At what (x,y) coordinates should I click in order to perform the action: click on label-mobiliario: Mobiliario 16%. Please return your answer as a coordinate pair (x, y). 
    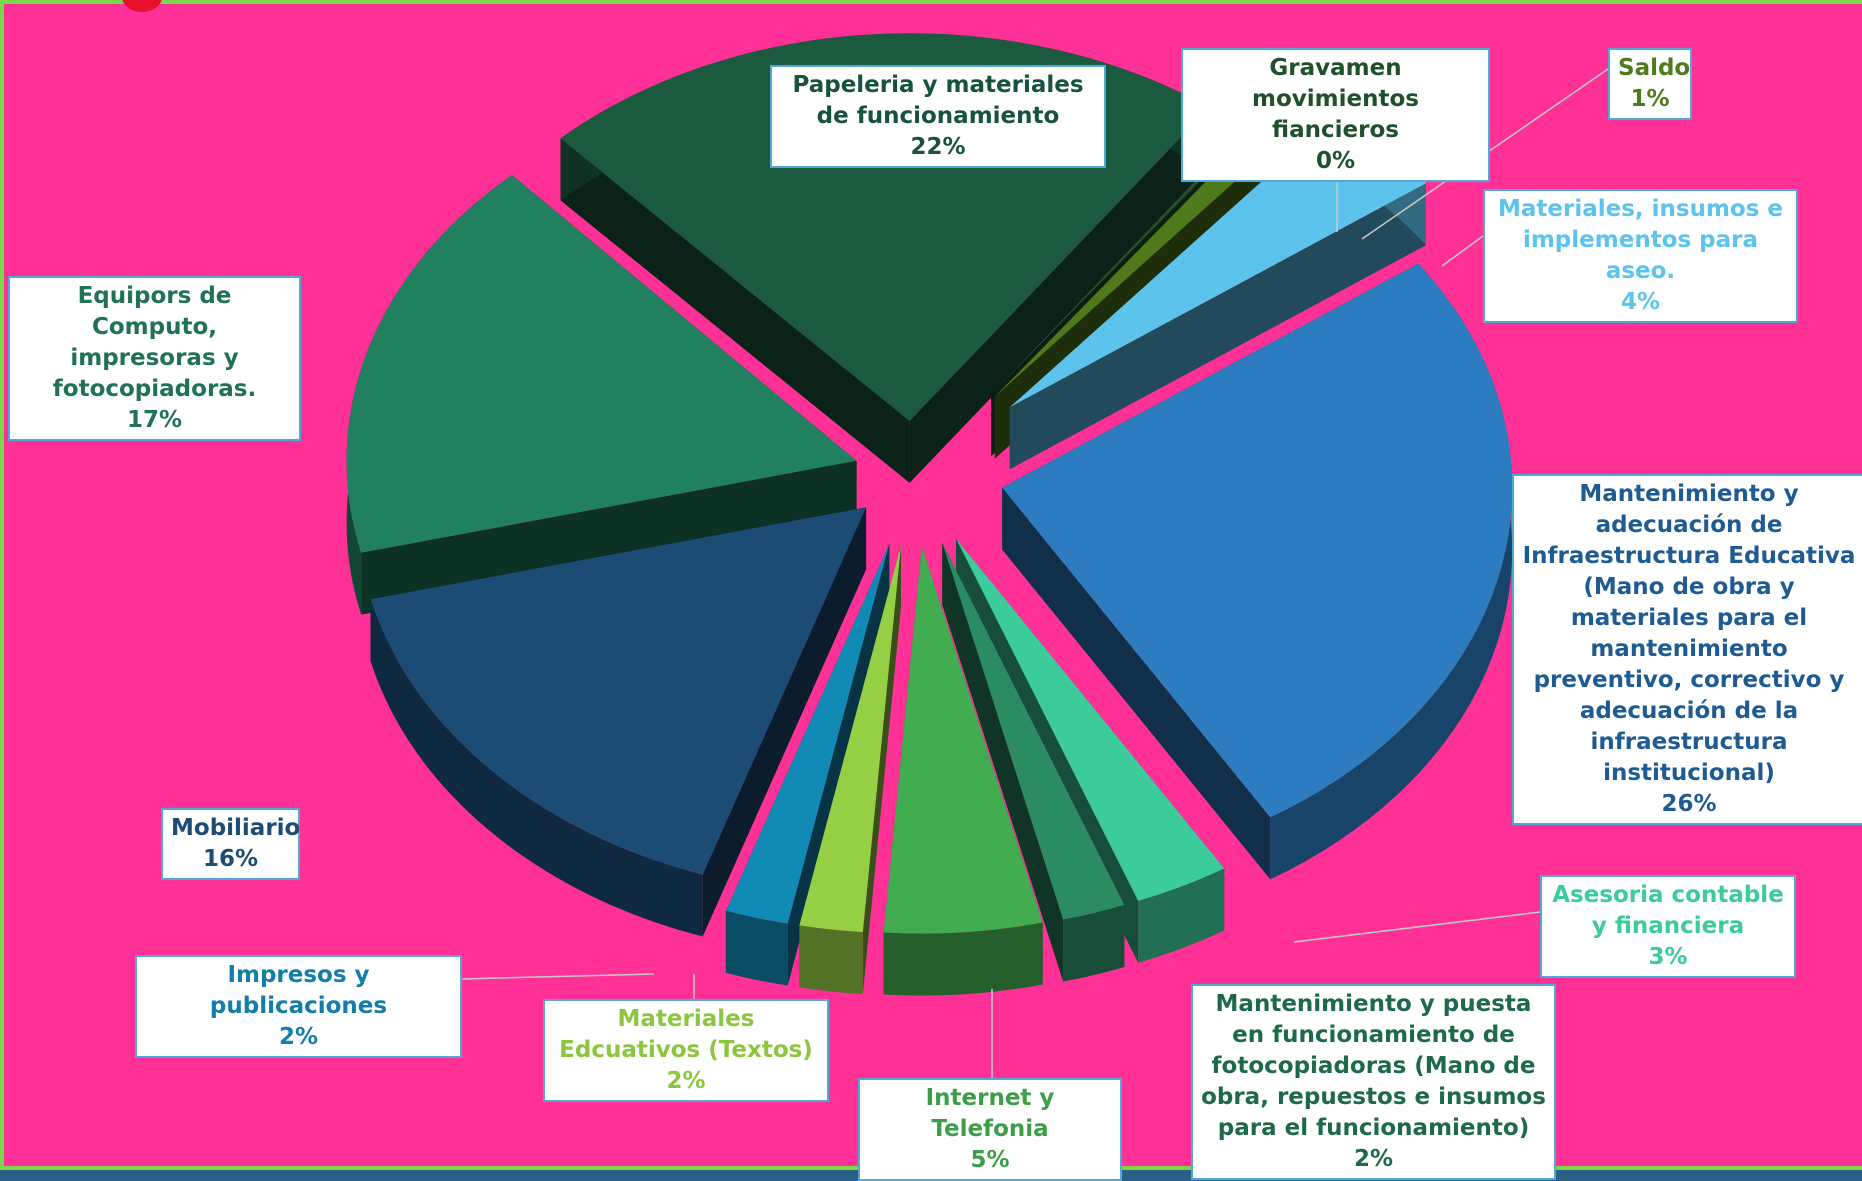
    Looking at the image, I should click on (230, 844).